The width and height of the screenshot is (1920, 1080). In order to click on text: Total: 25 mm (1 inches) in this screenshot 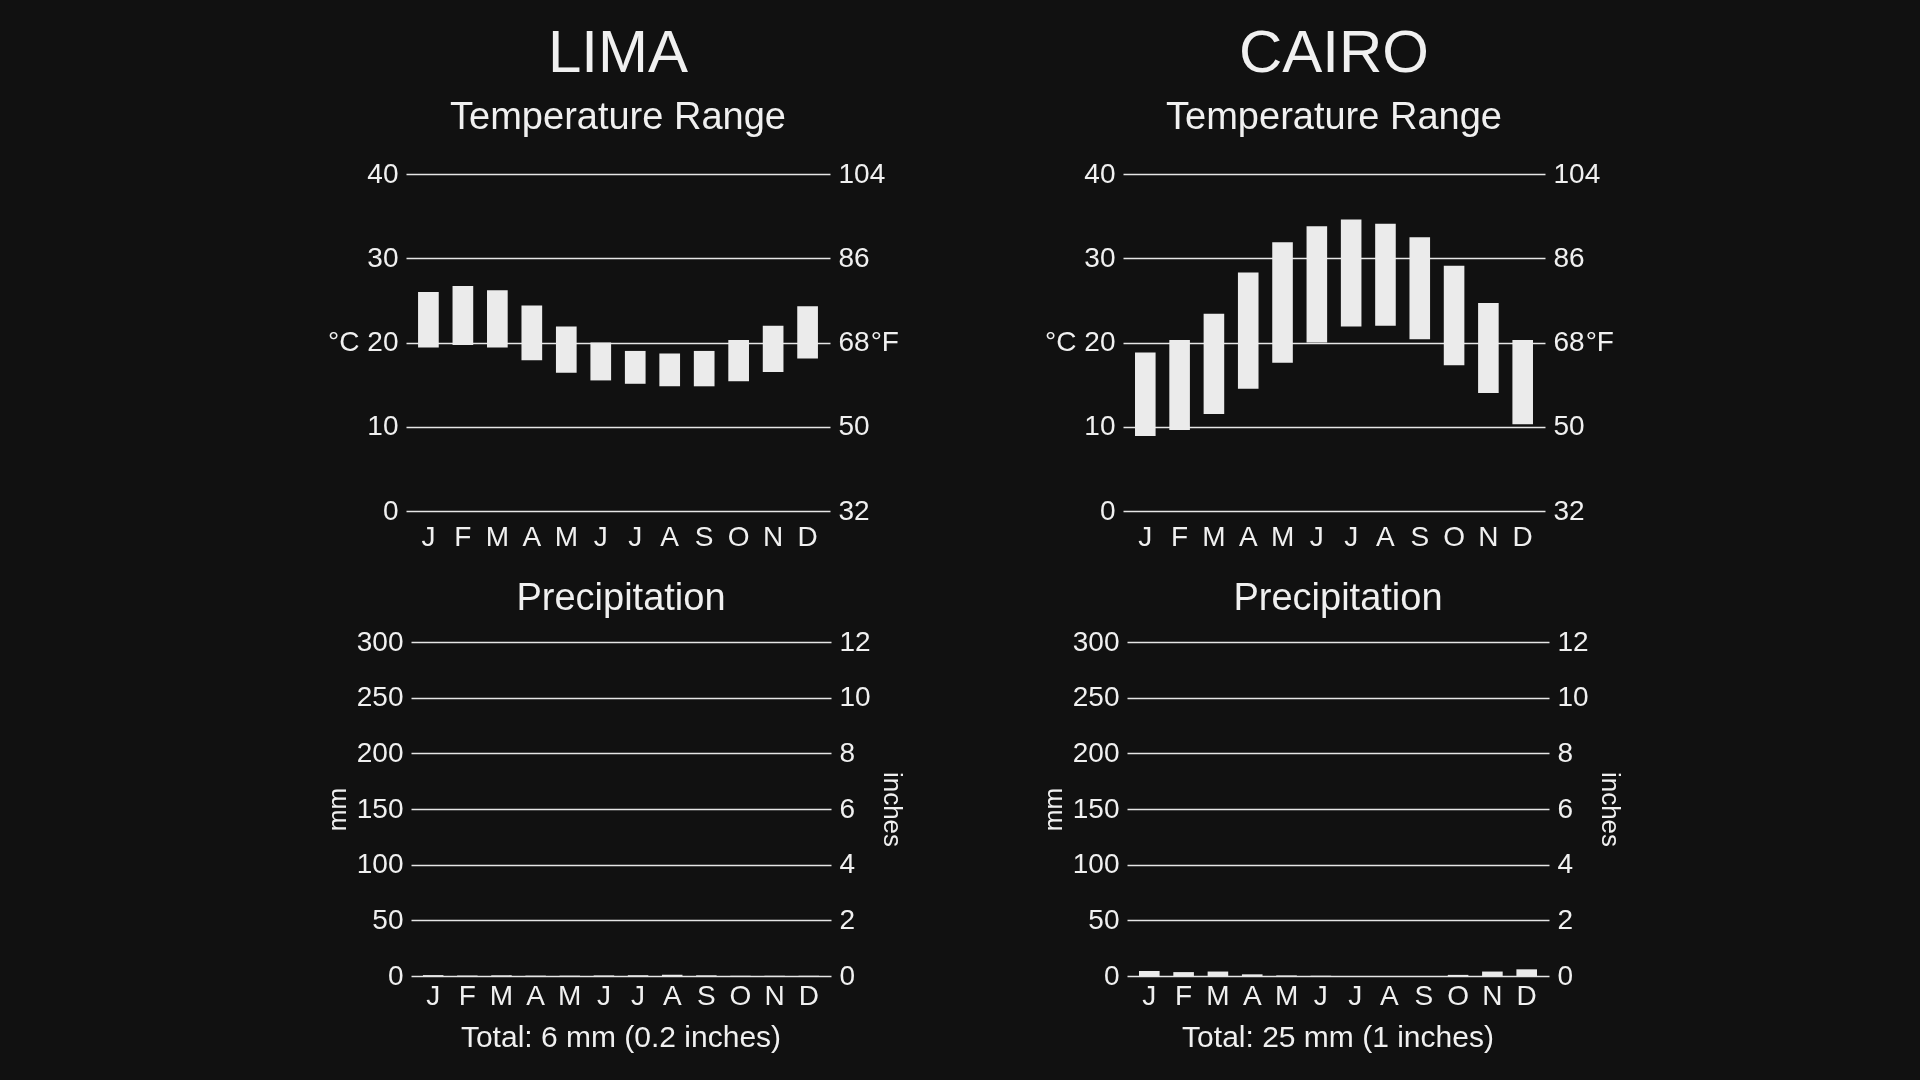, I will do `click(1338, 1036)`.